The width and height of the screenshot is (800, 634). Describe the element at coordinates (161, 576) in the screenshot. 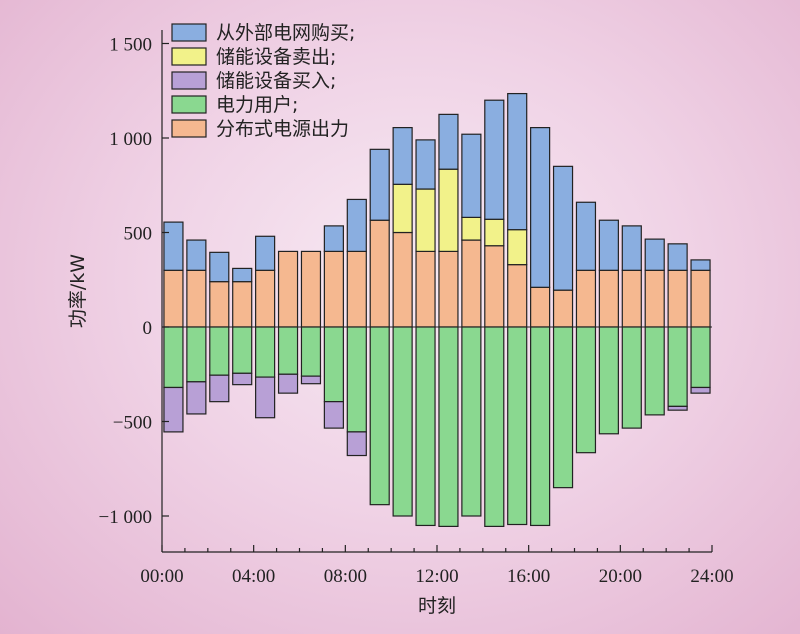

I see `x-tick-label: 00:00` at that location.